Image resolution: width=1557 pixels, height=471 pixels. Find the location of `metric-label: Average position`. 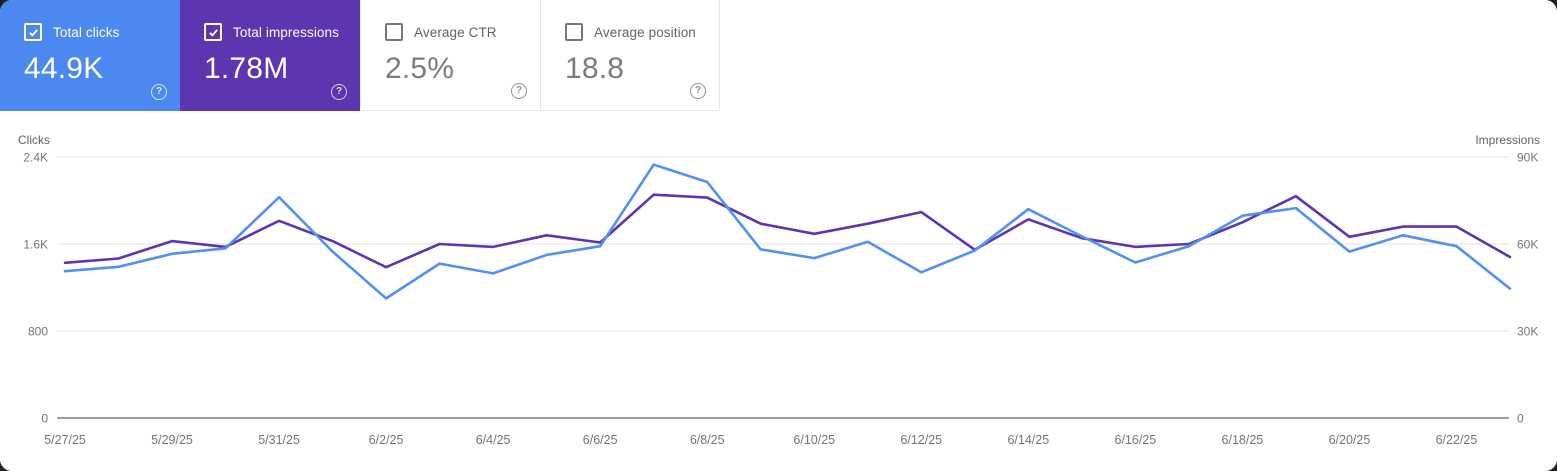

metric-label: Average position is located at coordinates (645, 32).